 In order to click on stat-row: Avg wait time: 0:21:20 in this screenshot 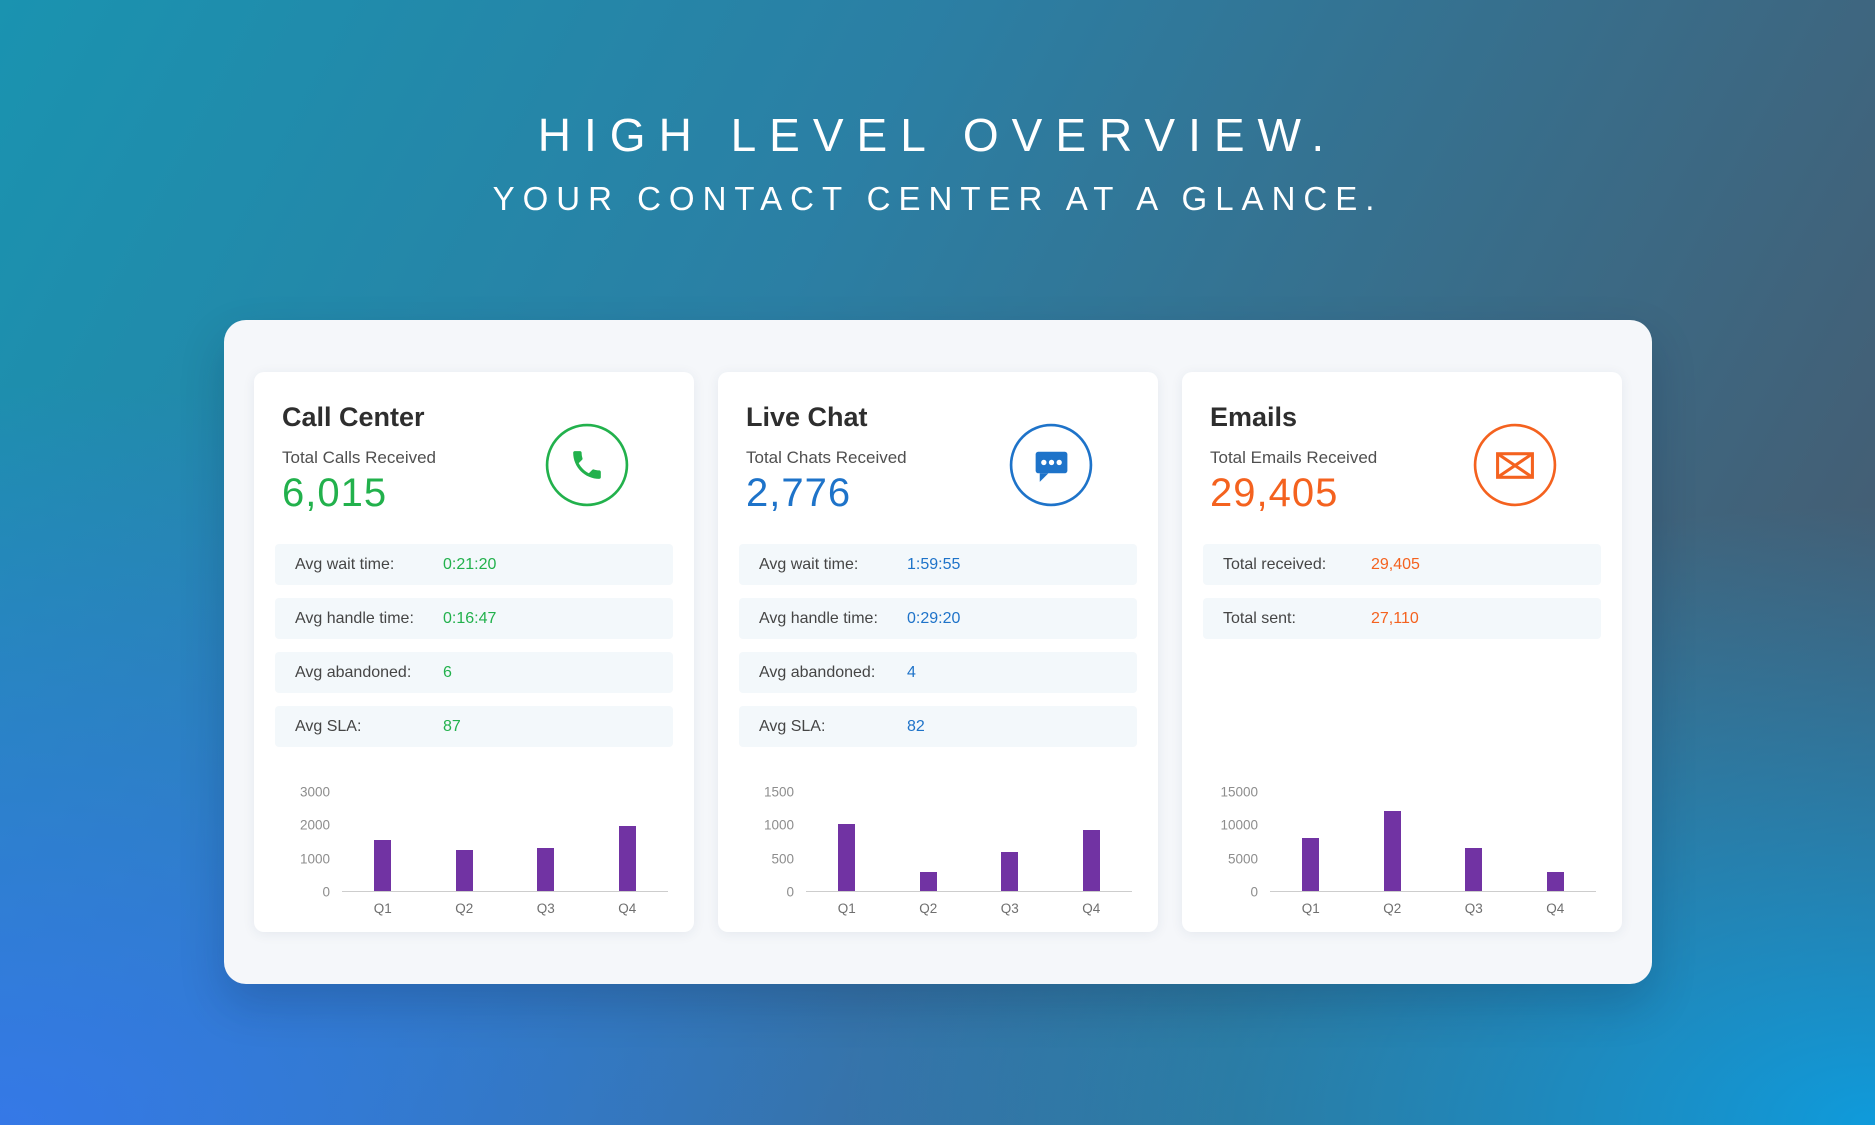, I will do `click(474, 564)`.